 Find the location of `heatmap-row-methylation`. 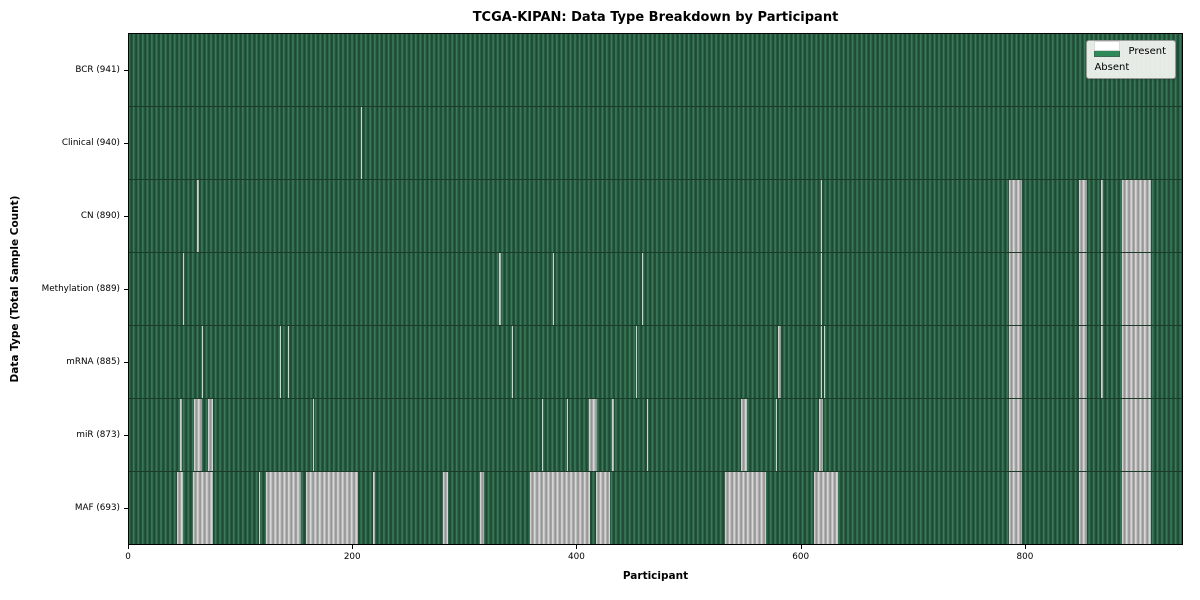

heatmap-row-methylation is located at coordinates (655, 288).